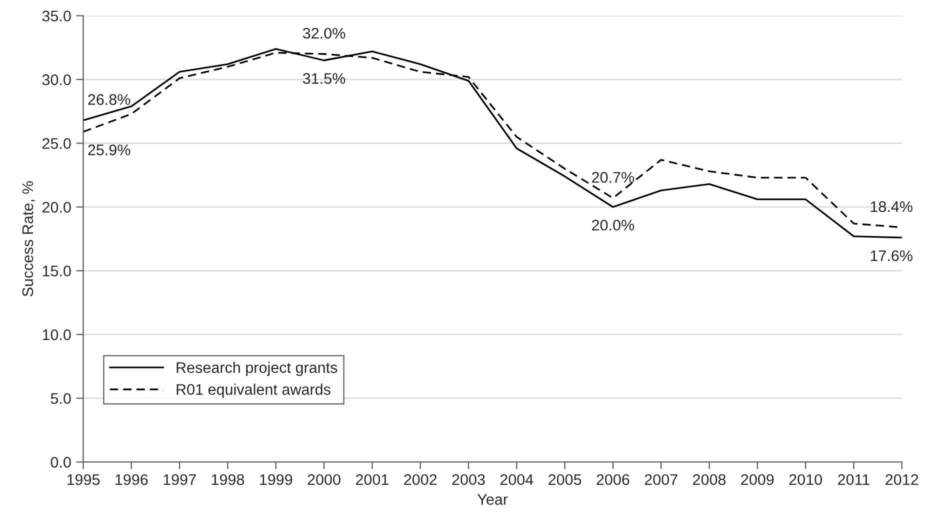 The height and width of the screenshot is (525, 925). What do you see at coordinates (468, 480) in the screenshot?
I see `x-tick-label: 2003` at bounding box center [468, 480].